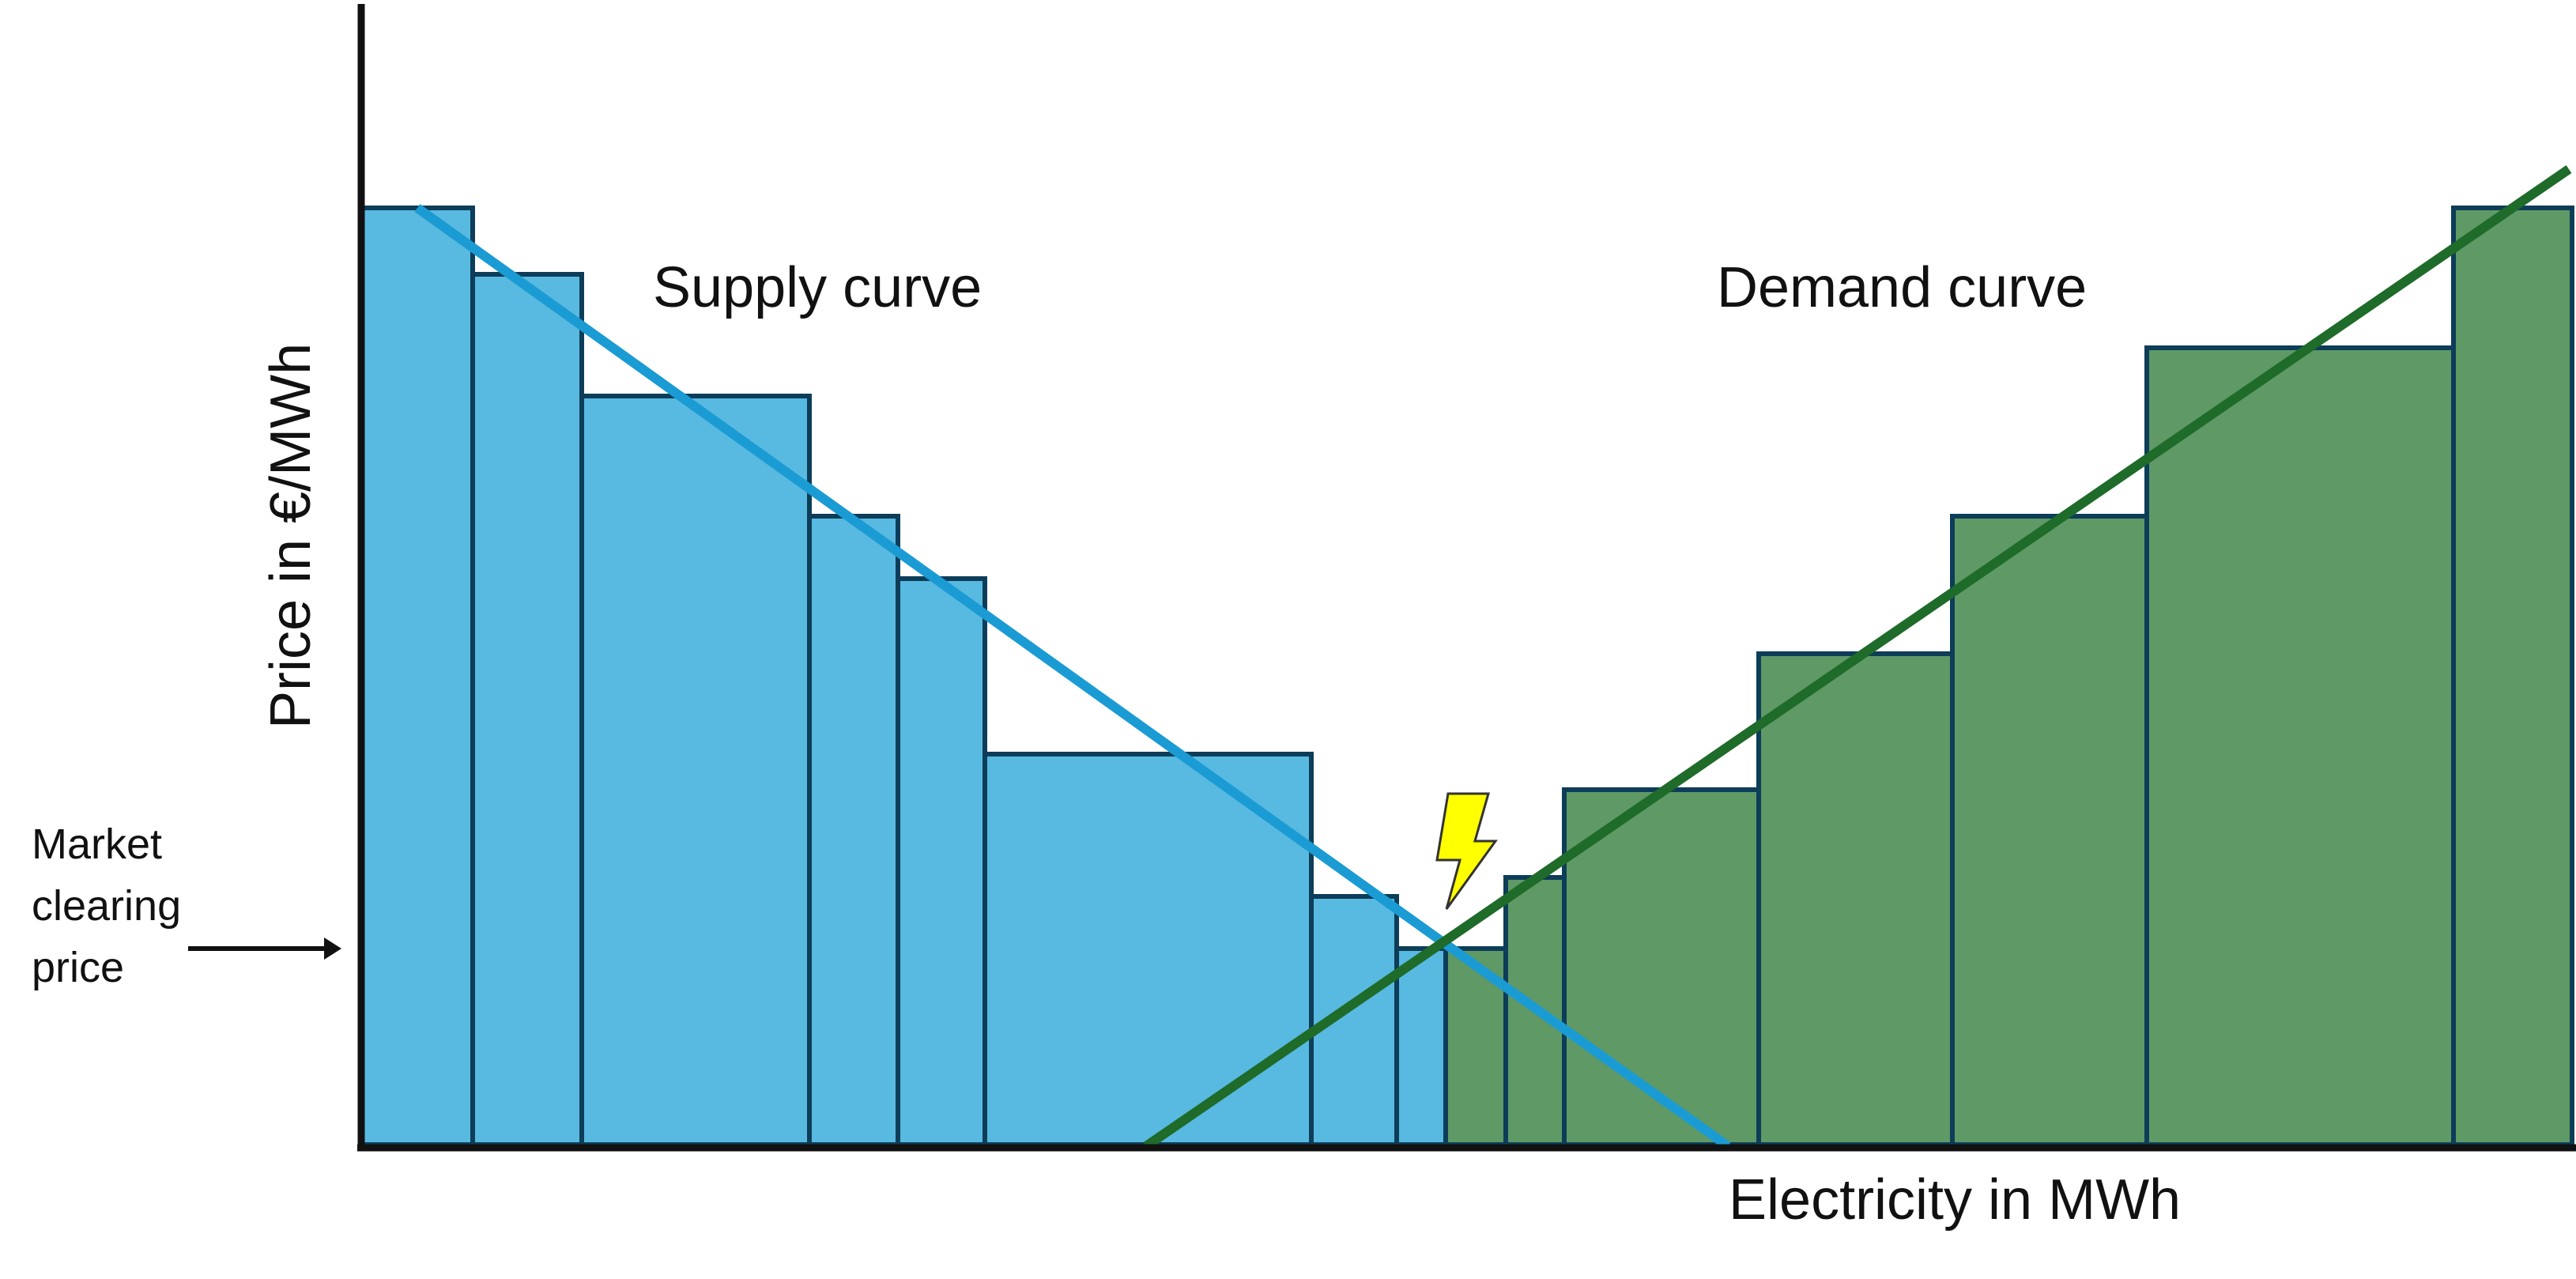 The width and height of the screenshot is (2576, 1279). Describe the element at coordinates (1955, 1200) in the screenshot. I see `x-axis-label: Electricity in MWh` at that location.